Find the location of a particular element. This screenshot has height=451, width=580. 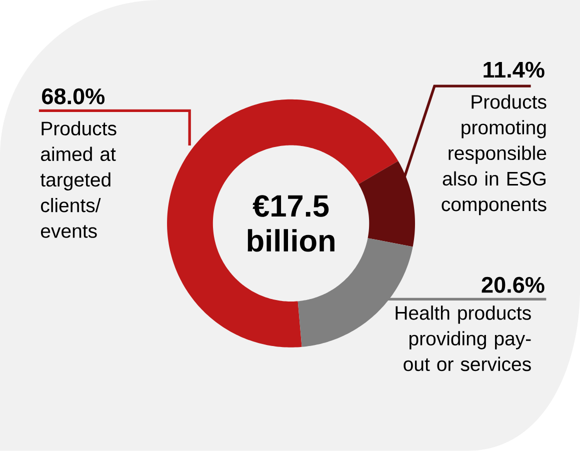

text: €17.5 billion is located at coordinates (291, 223).